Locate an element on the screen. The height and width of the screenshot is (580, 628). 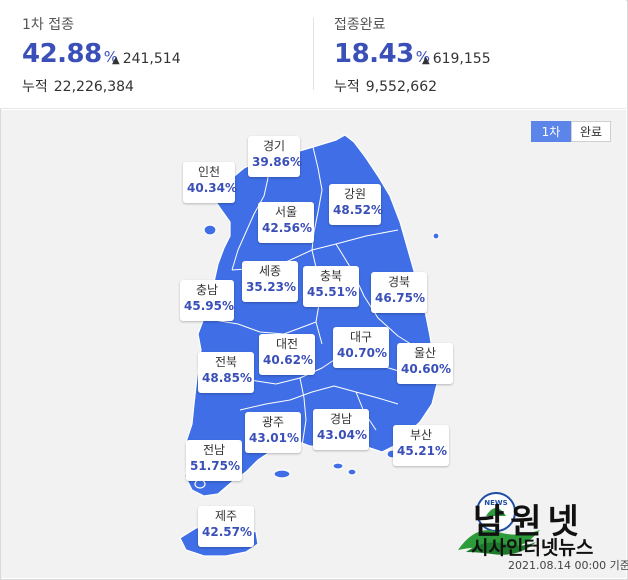
watermark-subtitle: 시사인터넷뉴스 is located at coordinates (532, 548).